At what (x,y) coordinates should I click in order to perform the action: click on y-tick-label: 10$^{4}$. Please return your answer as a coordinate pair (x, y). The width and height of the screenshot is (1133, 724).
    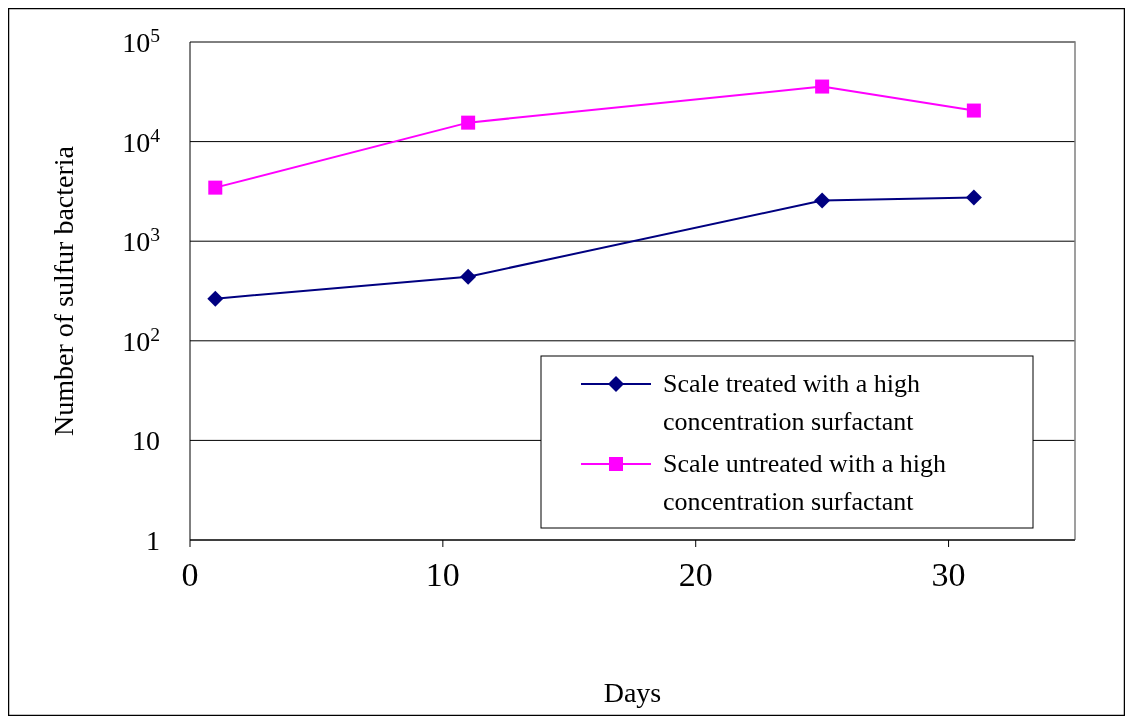
    Looking at the image, I should click on (141, 141).